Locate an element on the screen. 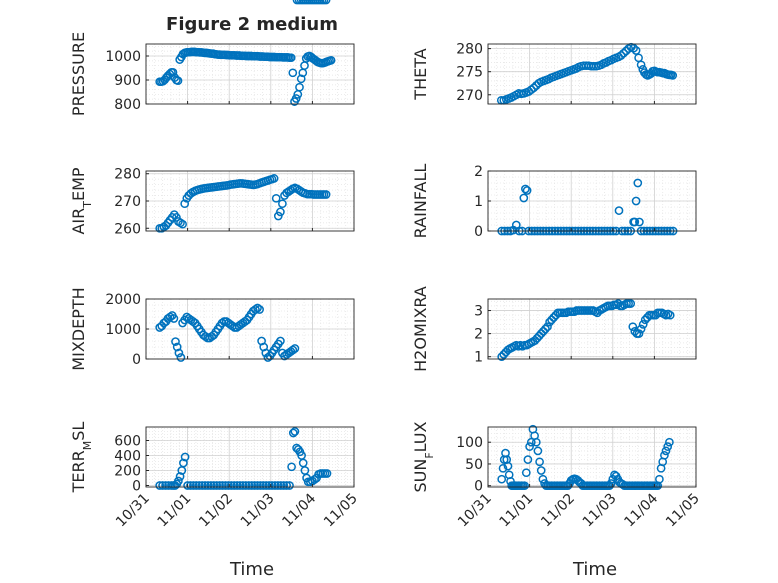  y-tick-label: 280 is located at coordinates (469, 50).